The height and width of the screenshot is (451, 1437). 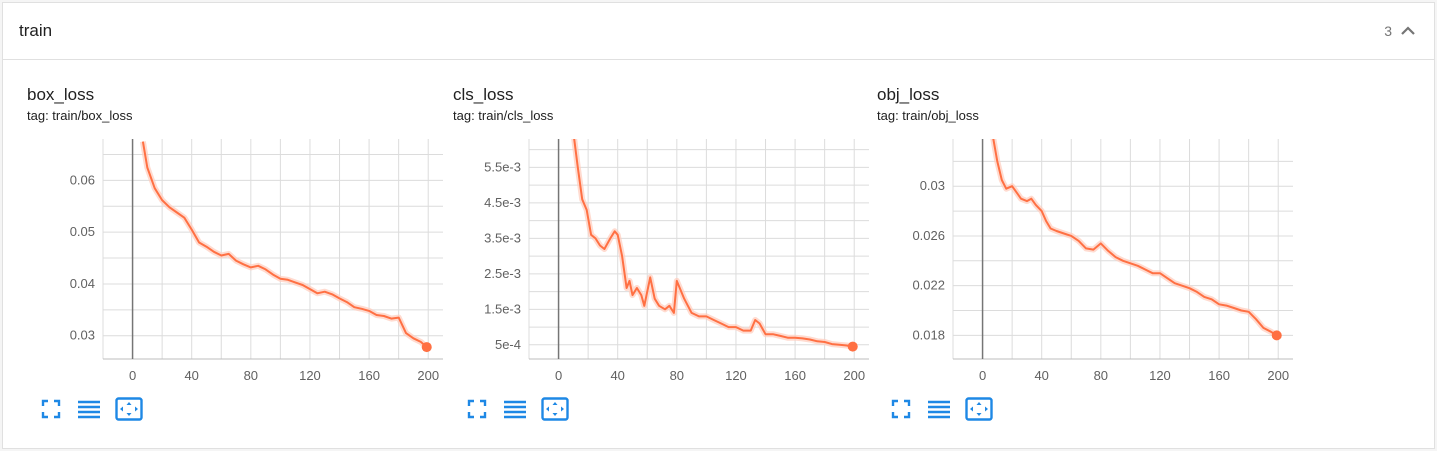 What do you see at coordinates (928, 285) in the screenshot?
I see `y-tick-label: 0.022` at bounding box center [928, 285].